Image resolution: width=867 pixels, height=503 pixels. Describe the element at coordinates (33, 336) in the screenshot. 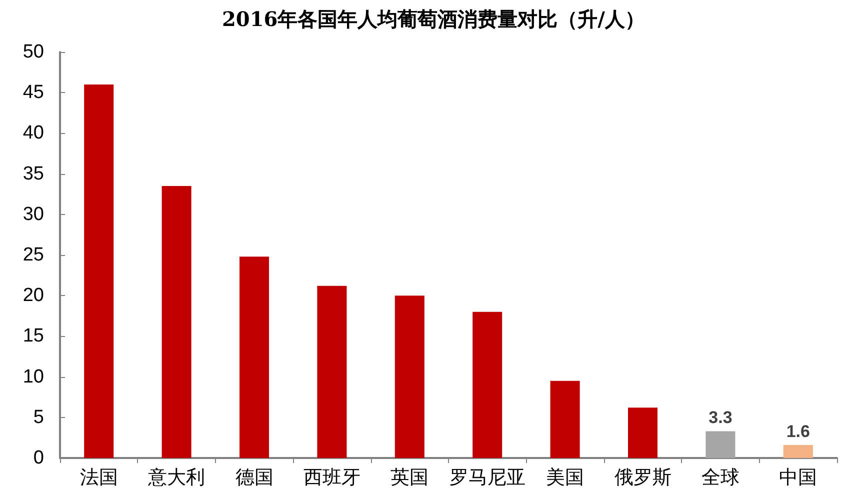

I see `y-tick-label: 15` at that location.